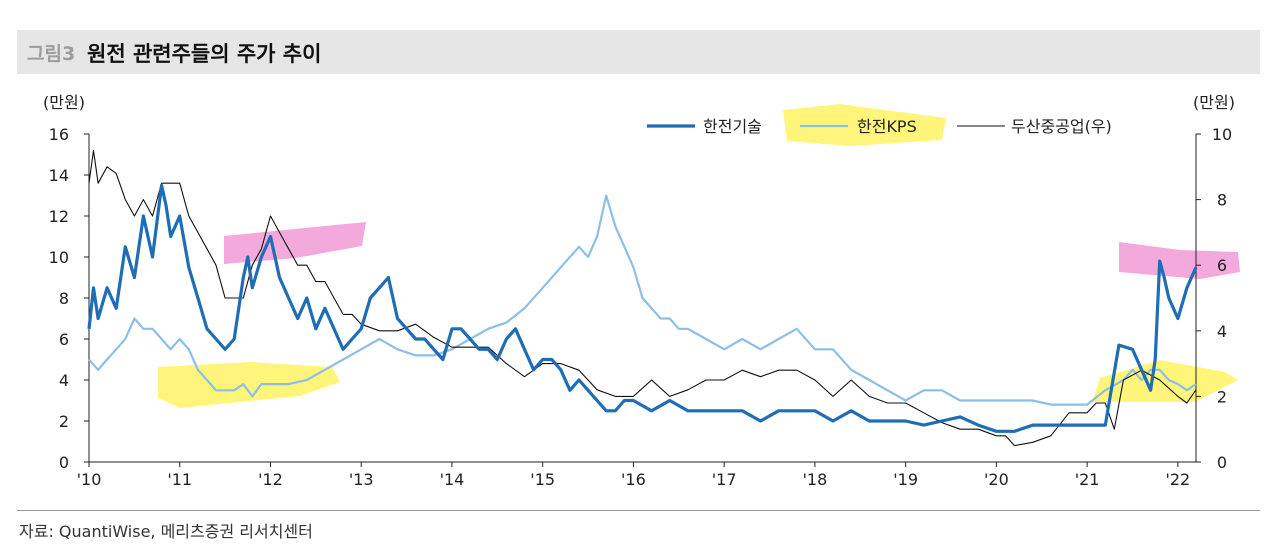 The width and height of the screenshot is (1278, 547). I want to click on x-tick-label: '10, so click(89, 479).